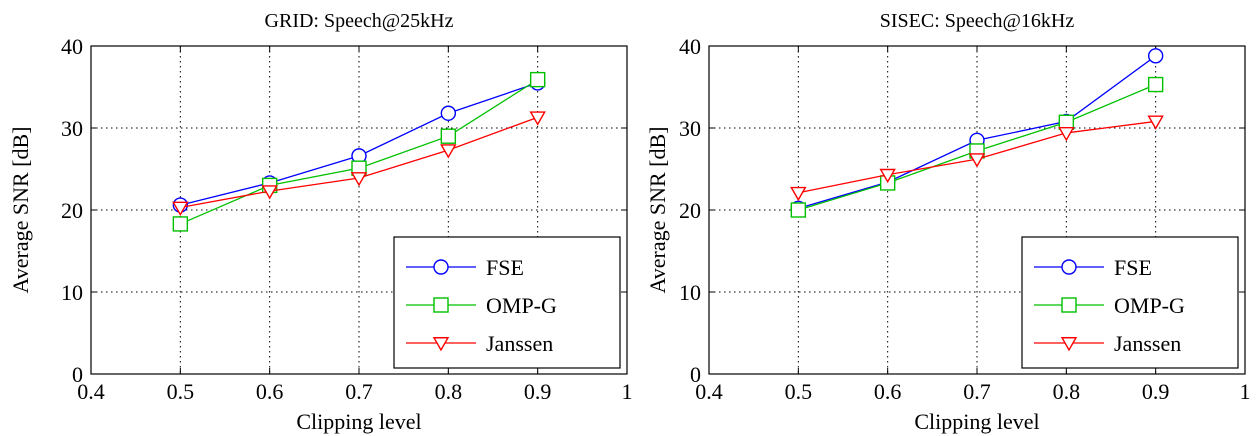 The height and width of the screenshot is (436, 1258). Describe the element at coordinates (359, 21) in the screenshot. I see `chart-title: GRID: Speech@25kHz` at that location.